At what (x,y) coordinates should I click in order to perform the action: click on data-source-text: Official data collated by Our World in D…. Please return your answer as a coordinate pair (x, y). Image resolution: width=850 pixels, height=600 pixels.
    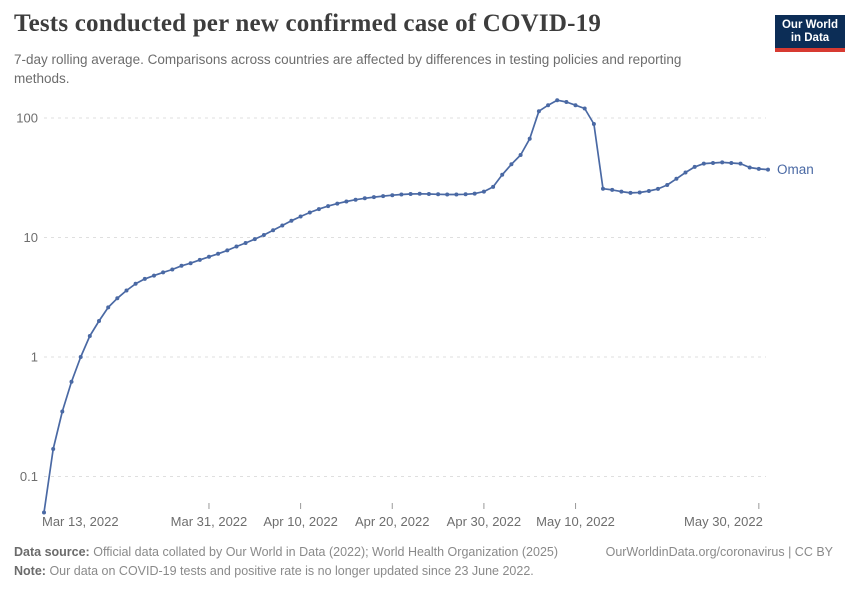
    Looking at the image, I should click on (326, 552).